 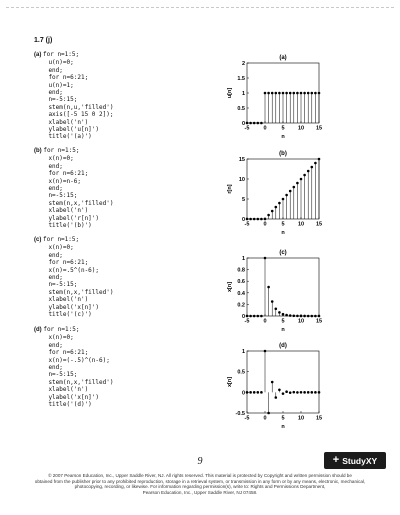 What do you see at coordinates (56, 285) in the screenshot?
I see `code-line: n=-5:15;` at bounding box center [56, 285].